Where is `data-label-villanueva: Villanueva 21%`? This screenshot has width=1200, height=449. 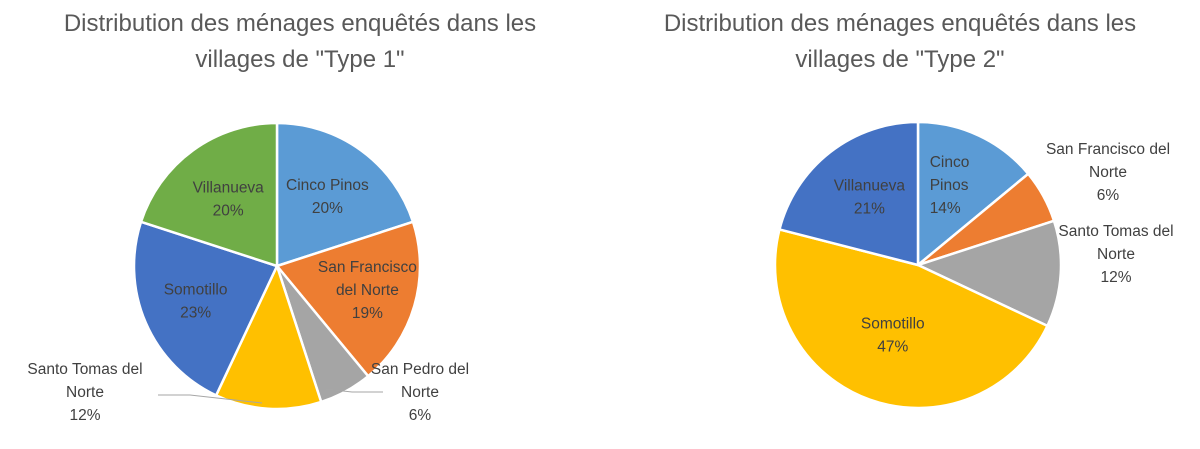 data-label-villanueva: Villanueva 21% is located at coordinates (870, 198).